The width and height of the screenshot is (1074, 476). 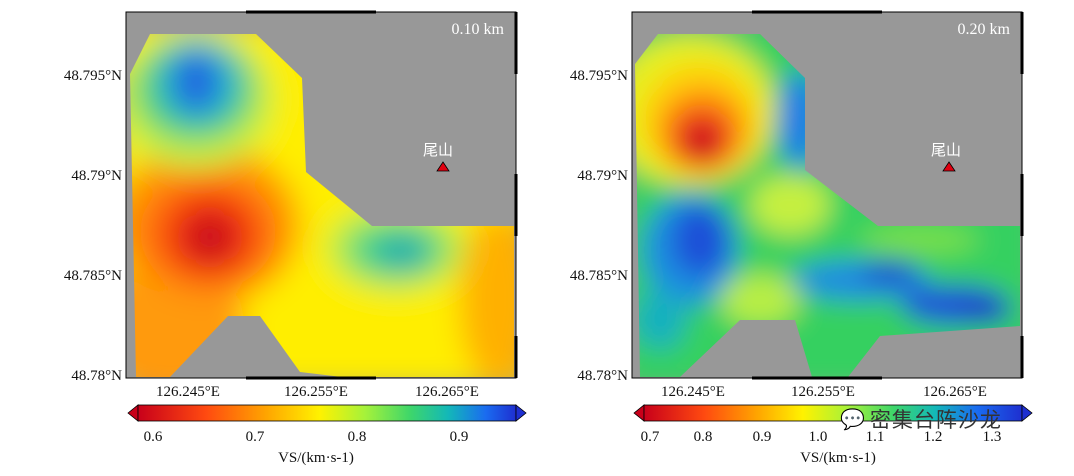 What do you see at coordinates (955, 392) in the screenshot?
I see `panel-b-xtick: 126.265°E` at bounding box center [955, 392].